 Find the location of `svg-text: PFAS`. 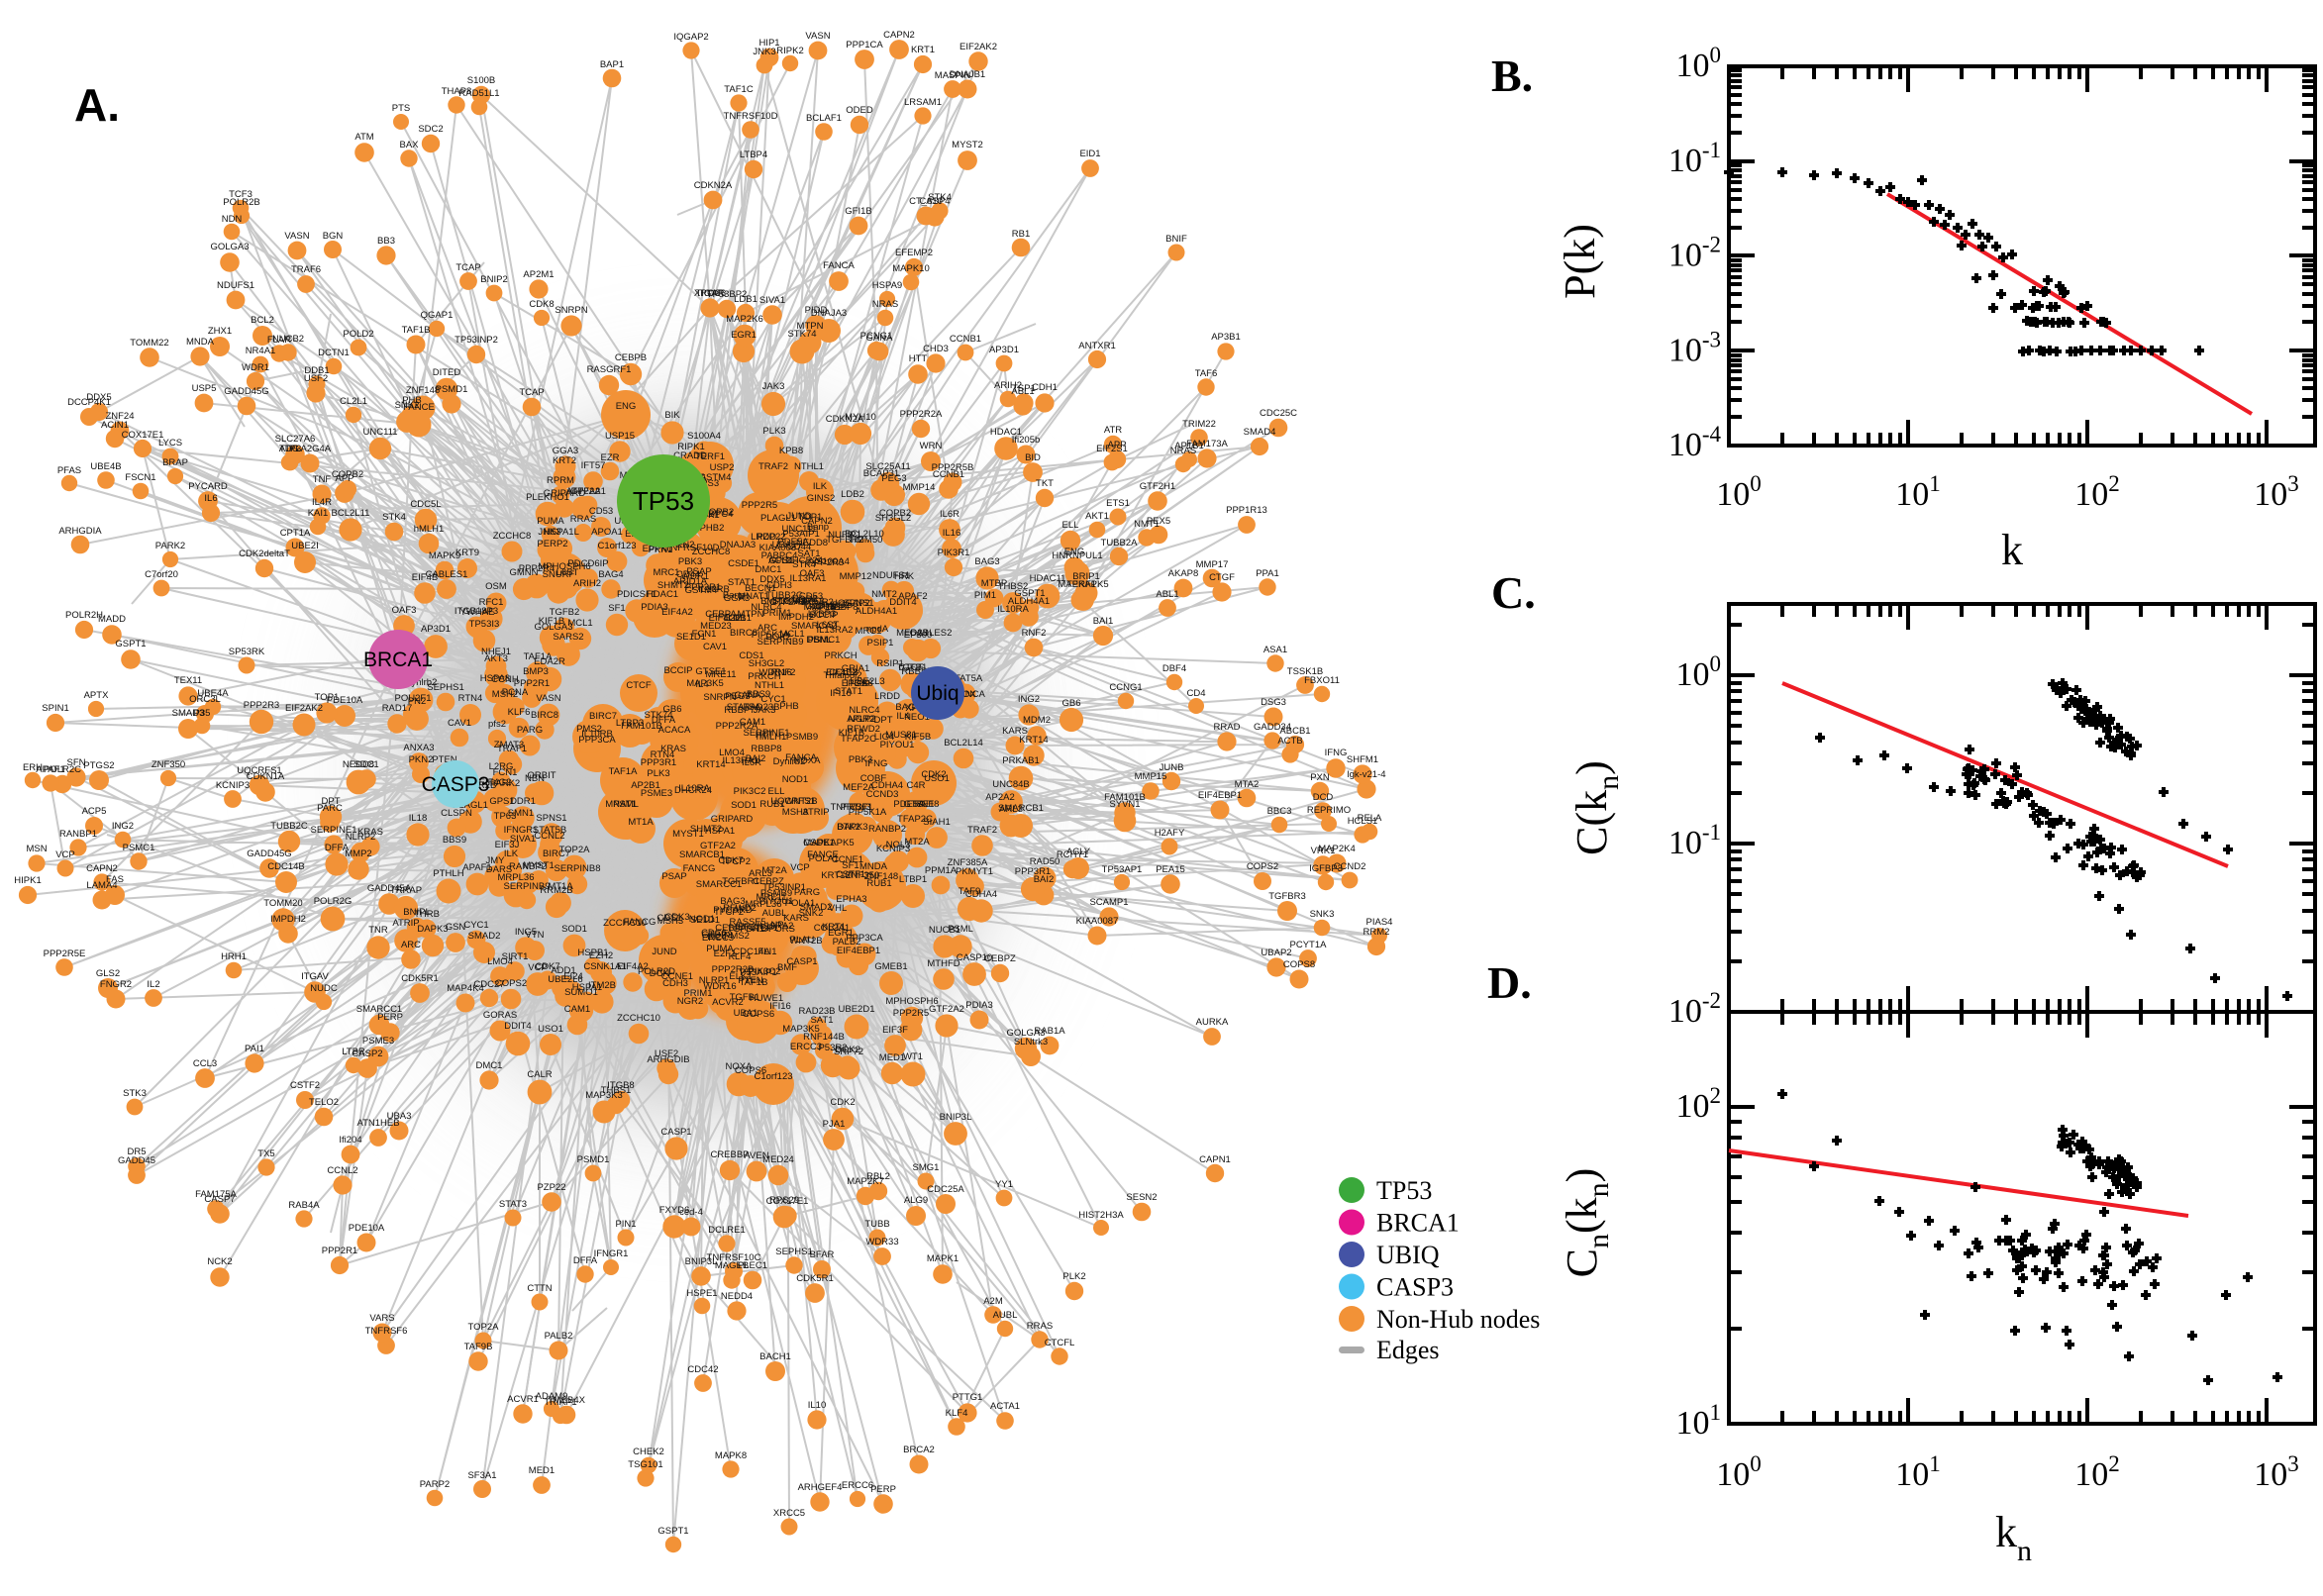

svg-text: PFAS is located at coordinates (69, 470).